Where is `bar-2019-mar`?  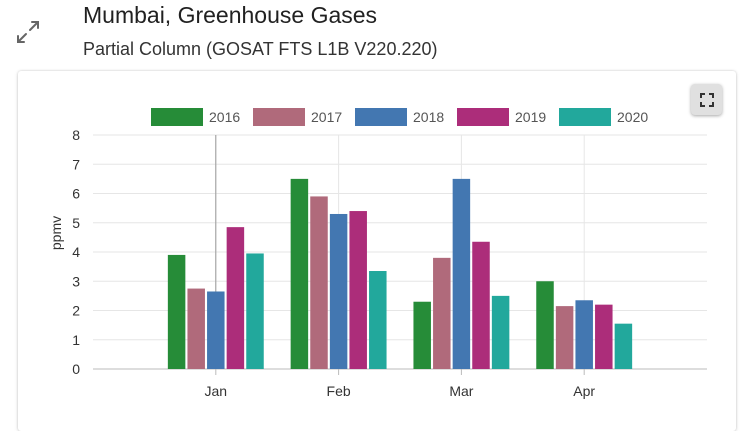 bar-2019-mar is located at coordinates (481, 305).